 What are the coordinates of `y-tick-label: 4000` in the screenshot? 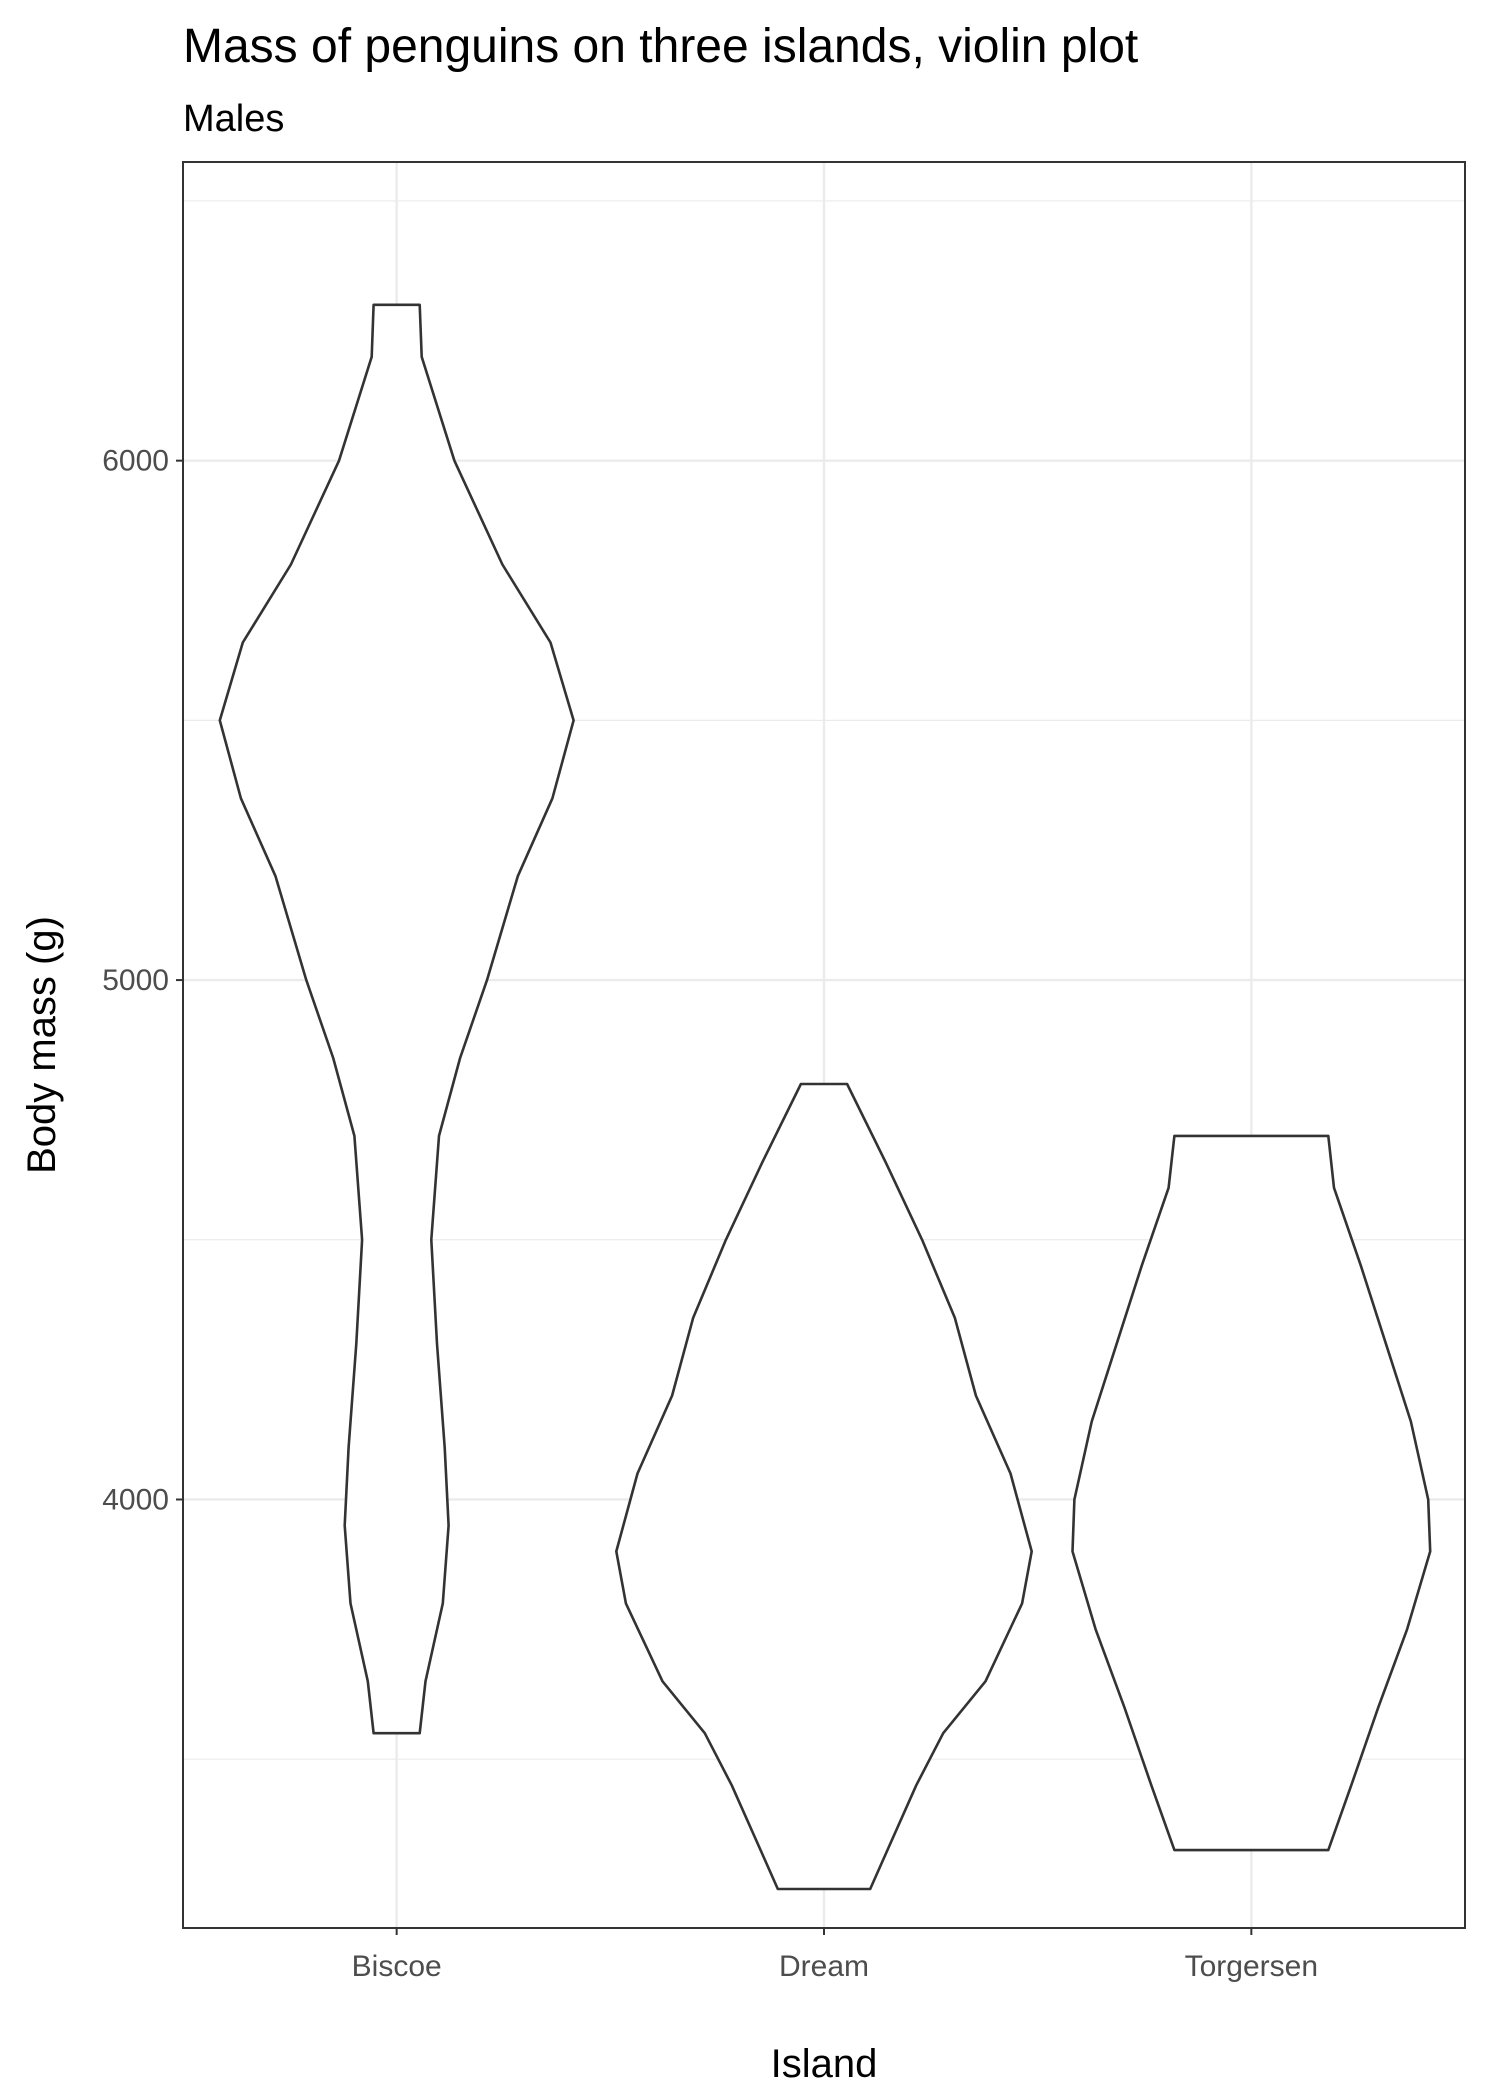 It's located at (135, 1499).